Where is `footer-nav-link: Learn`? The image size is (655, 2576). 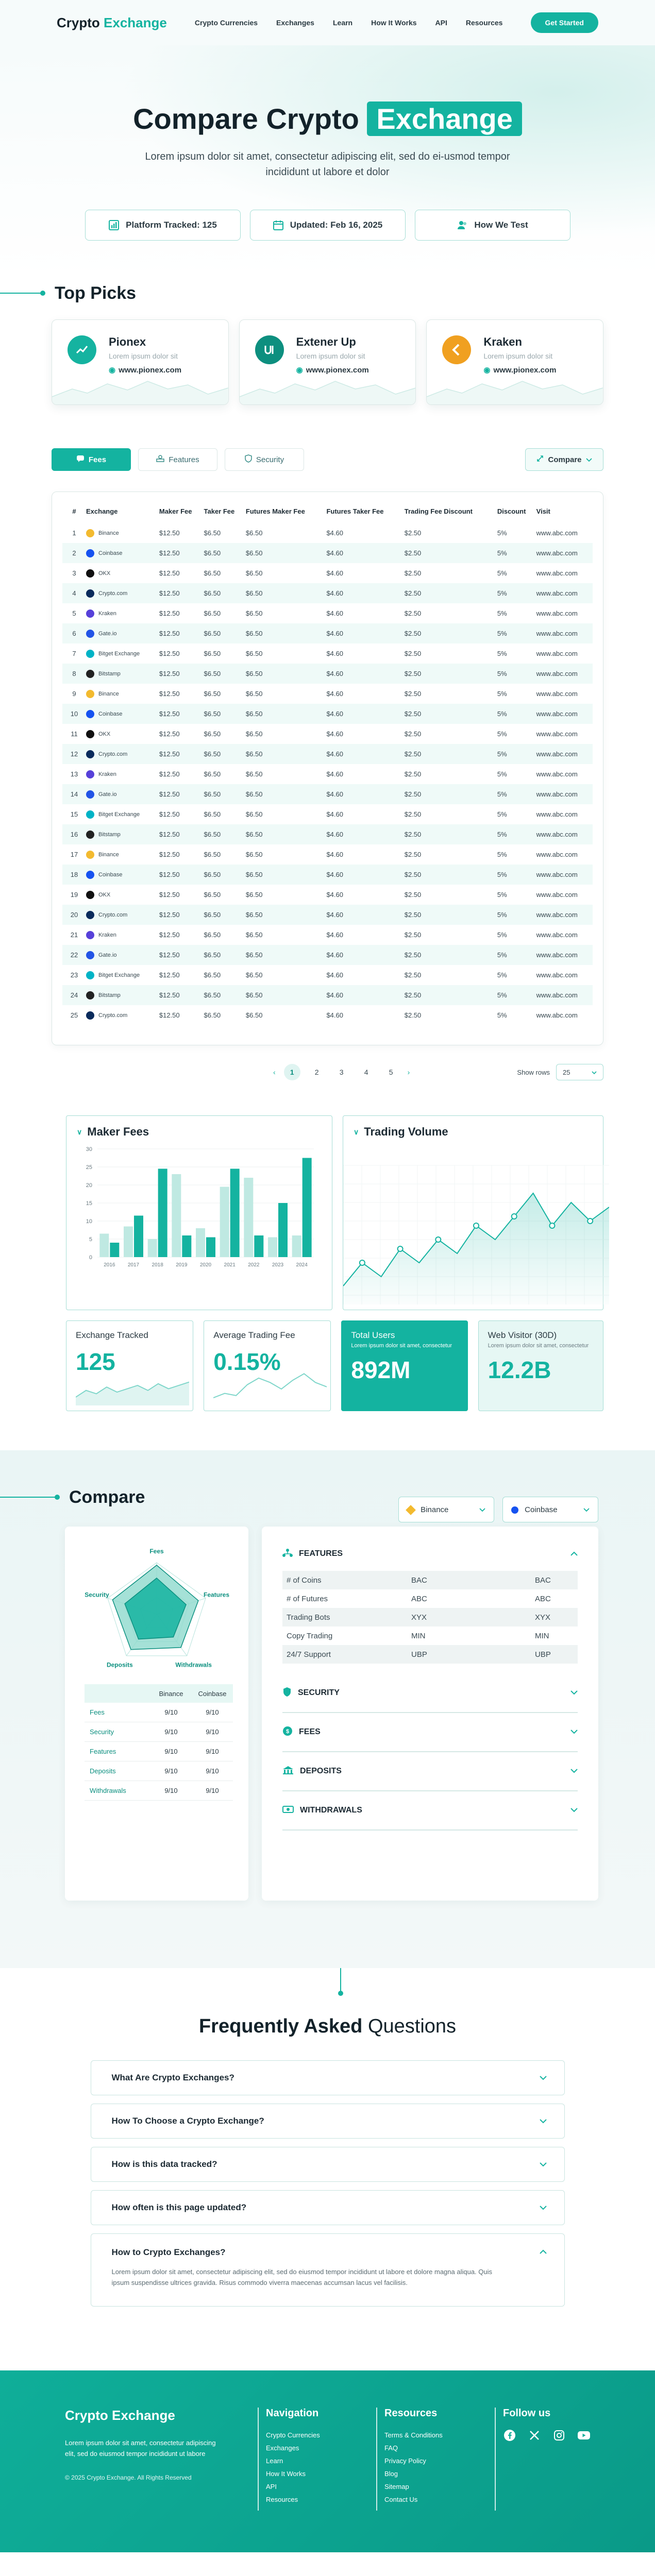
footer-nav-link: Learn is located at coordinates (274, 2461).